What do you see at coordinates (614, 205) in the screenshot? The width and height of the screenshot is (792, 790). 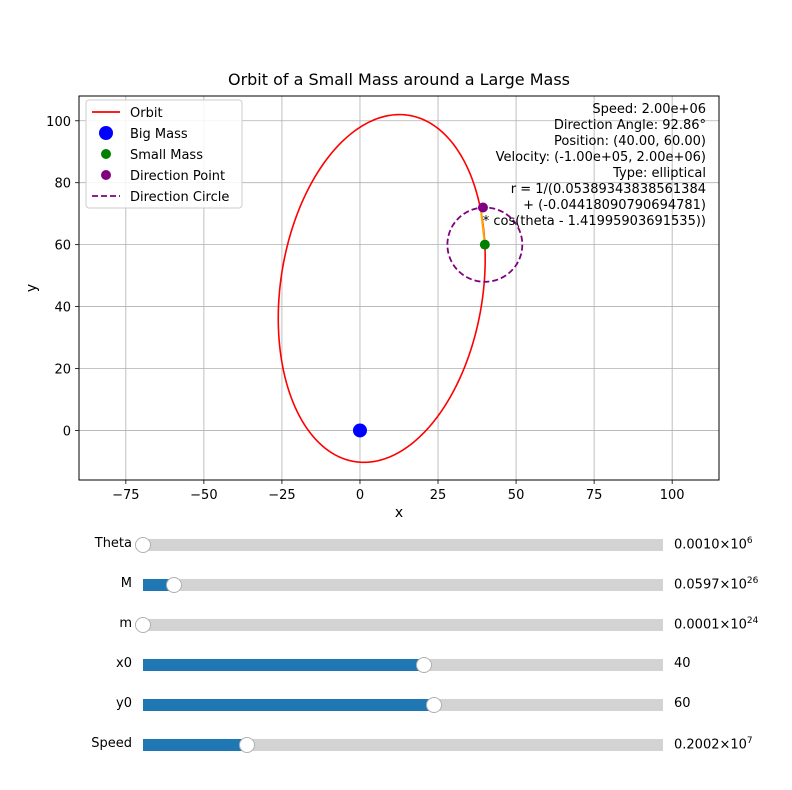 I see `annotation-line: + (-0.04418090790694781)` at bounding box center [614, 205].